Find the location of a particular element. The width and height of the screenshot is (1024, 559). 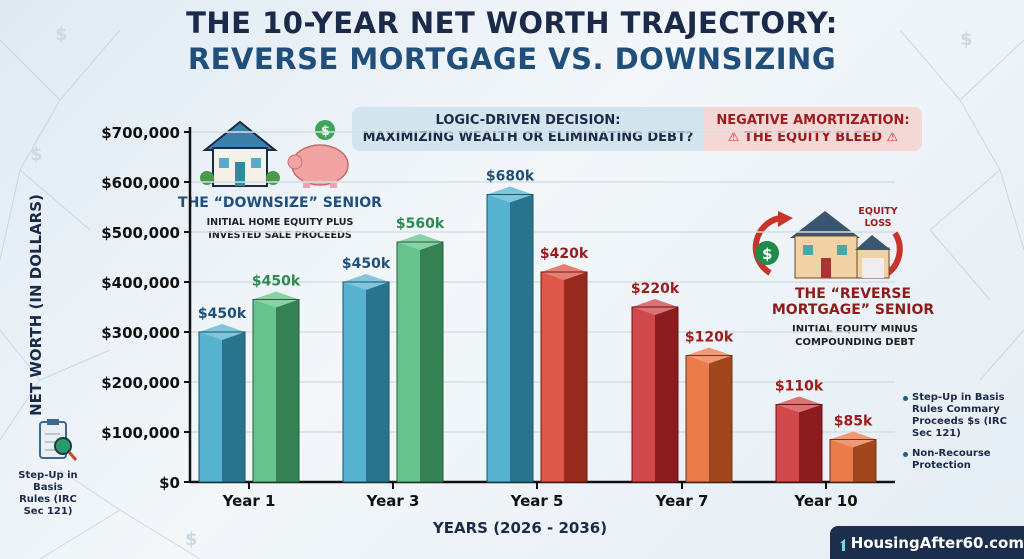

bullet-item: Non-Recourse Protection is located at coordinates (962, 460).